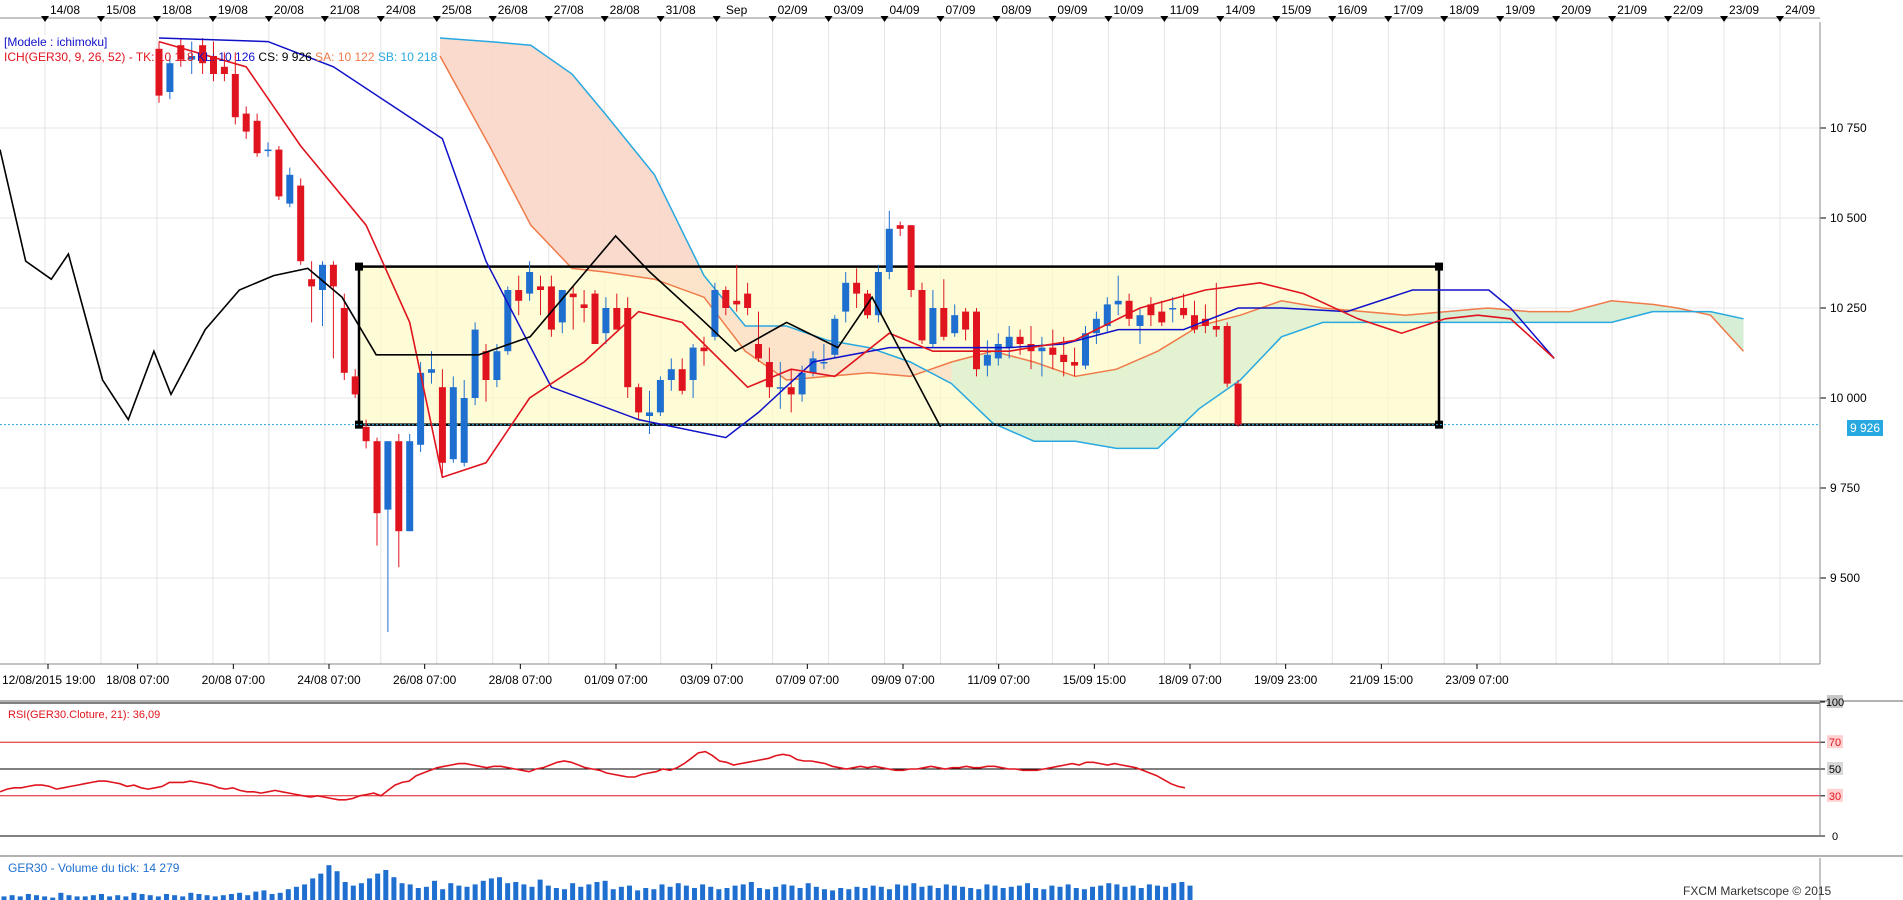 The width and height of the screenshot is (1903, 900). I want to click on rsi-line, so click(593, 775).